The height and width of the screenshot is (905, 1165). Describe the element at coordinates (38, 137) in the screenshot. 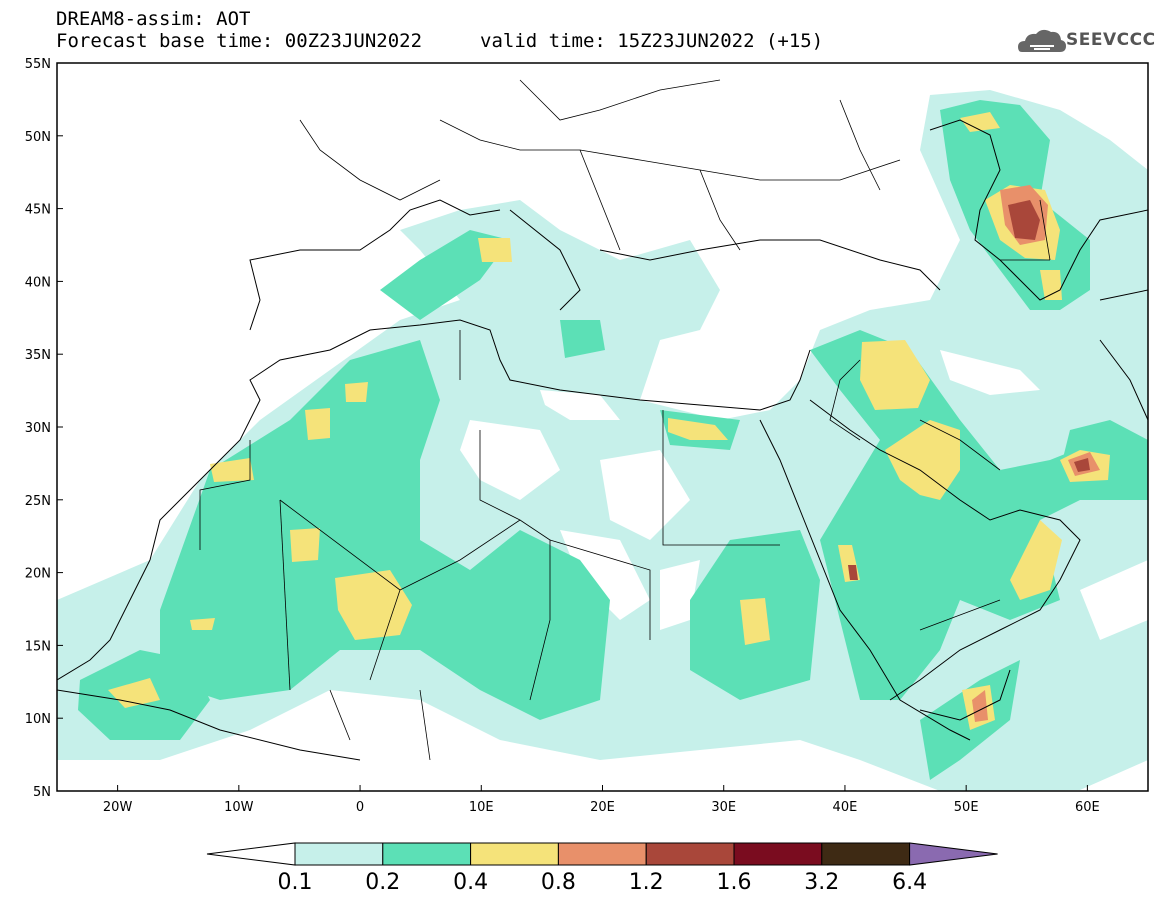

I see `lat-tick-label: 50N` at that location.